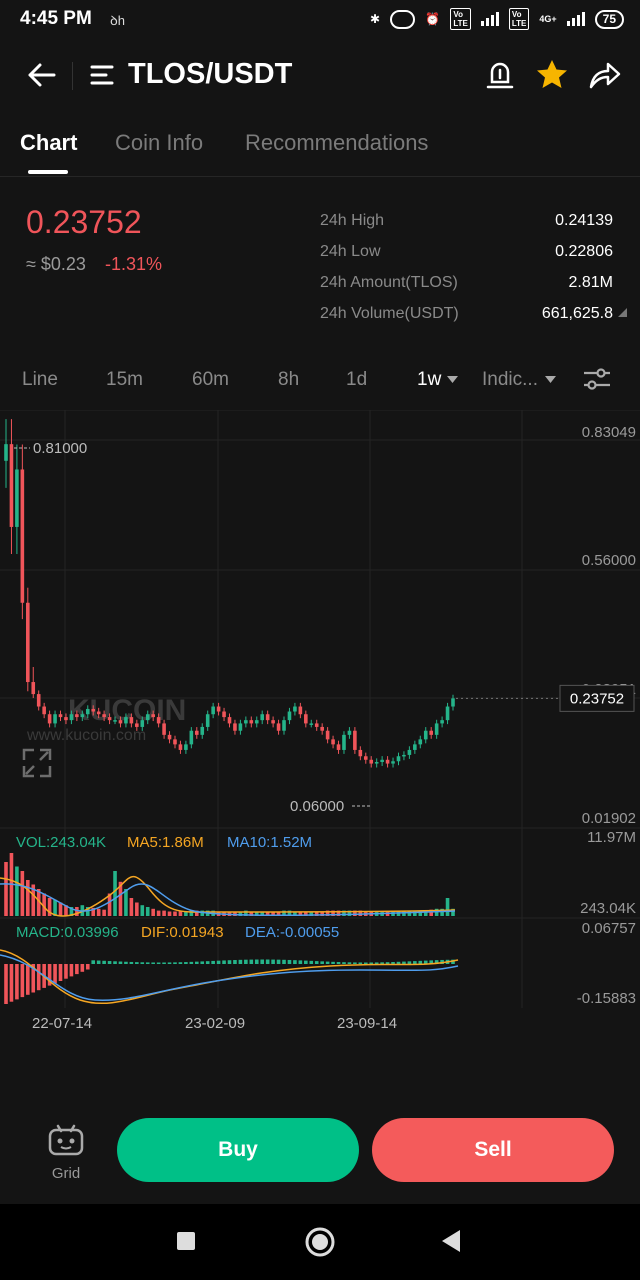 The width and height of the screenshot is (640, 1280). I want to click on pair-title: TLOS/USDT, so click(210, 74).